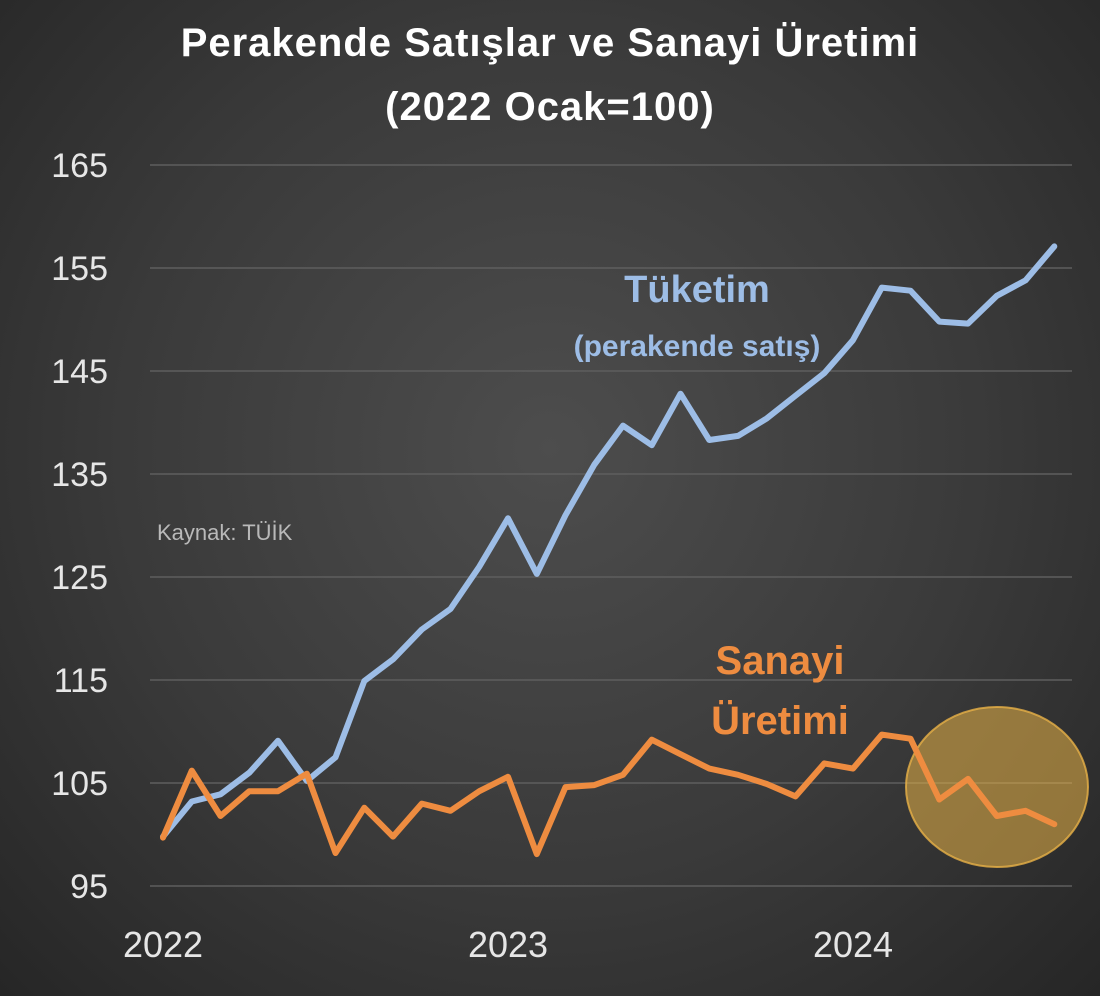 This screenshot has width=1100, height=996. What do you see at coordinates (225, 532) in the screenshot?
I see `source-note: Kaynak: TÜİK` at bounding box center [225, 532].